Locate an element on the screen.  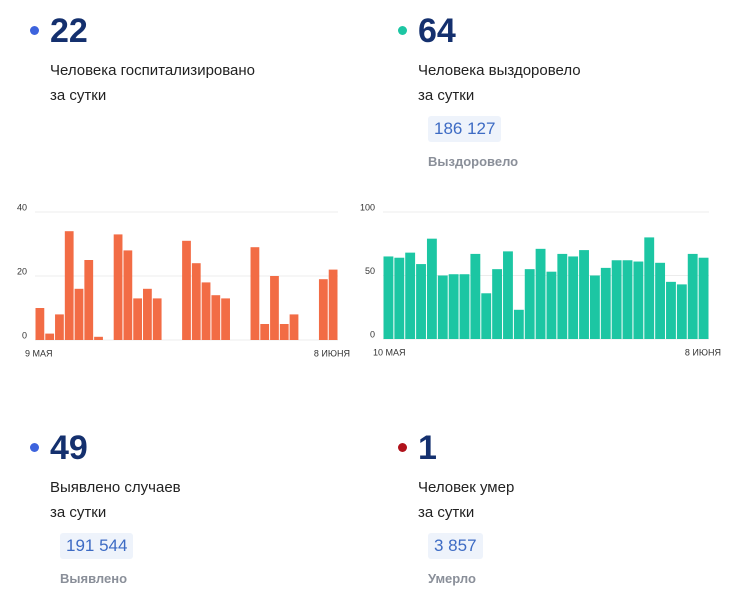
stat-label: Человека выздоровело is located at coordinates (499, 70).